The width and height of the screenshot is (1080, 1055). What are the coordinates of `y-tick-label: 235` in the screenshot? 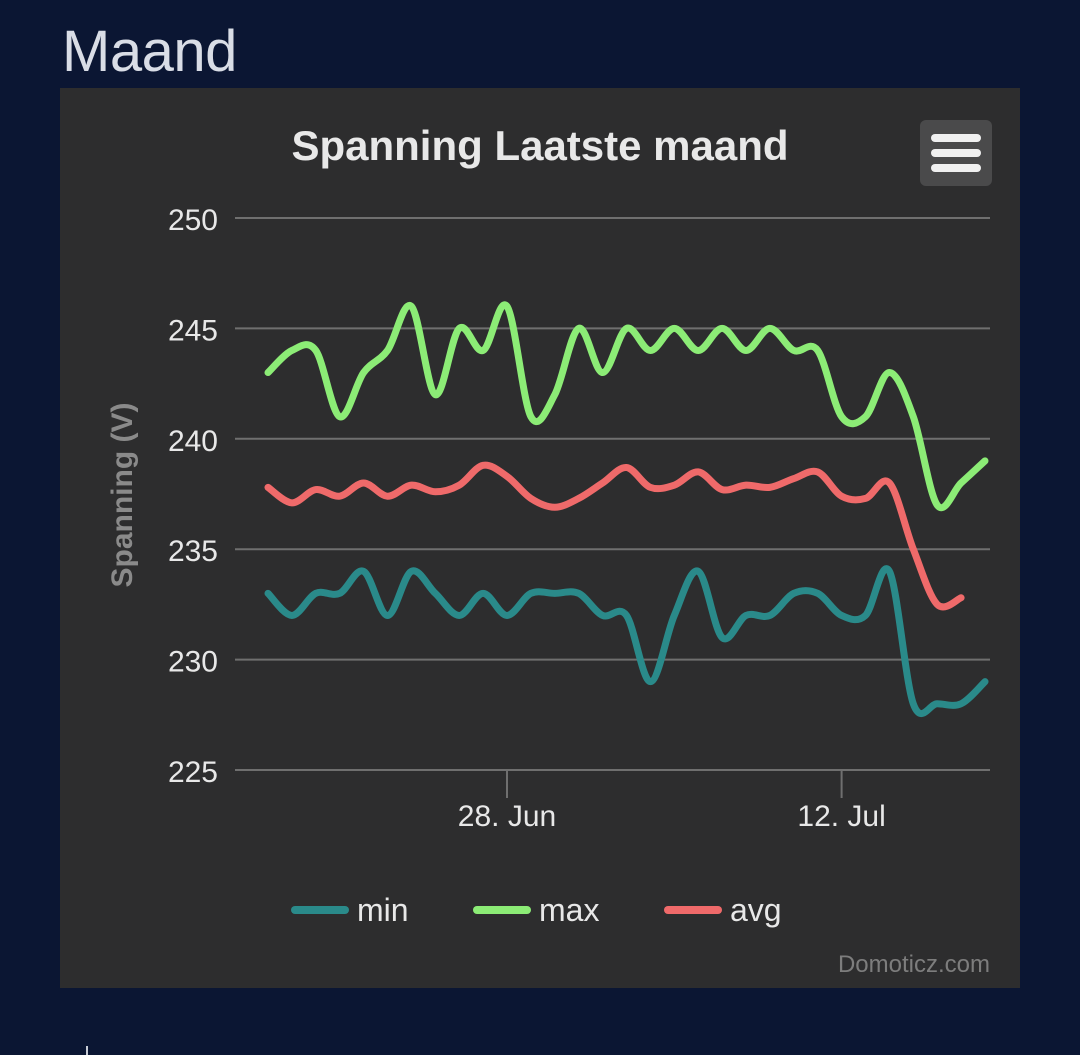 It's located at (193, 551).